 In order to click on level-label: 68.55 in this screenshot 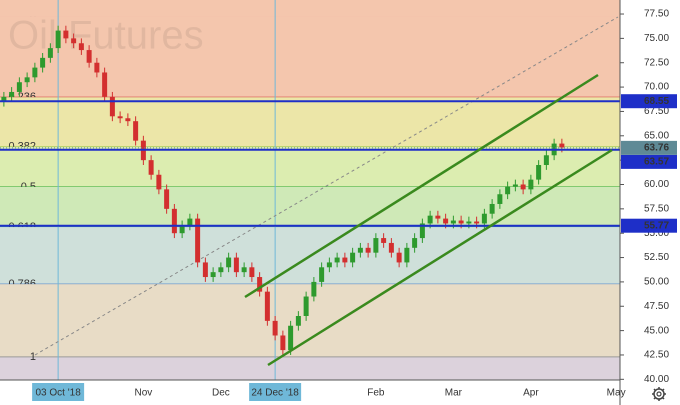, I will do `click(656, 101)`.